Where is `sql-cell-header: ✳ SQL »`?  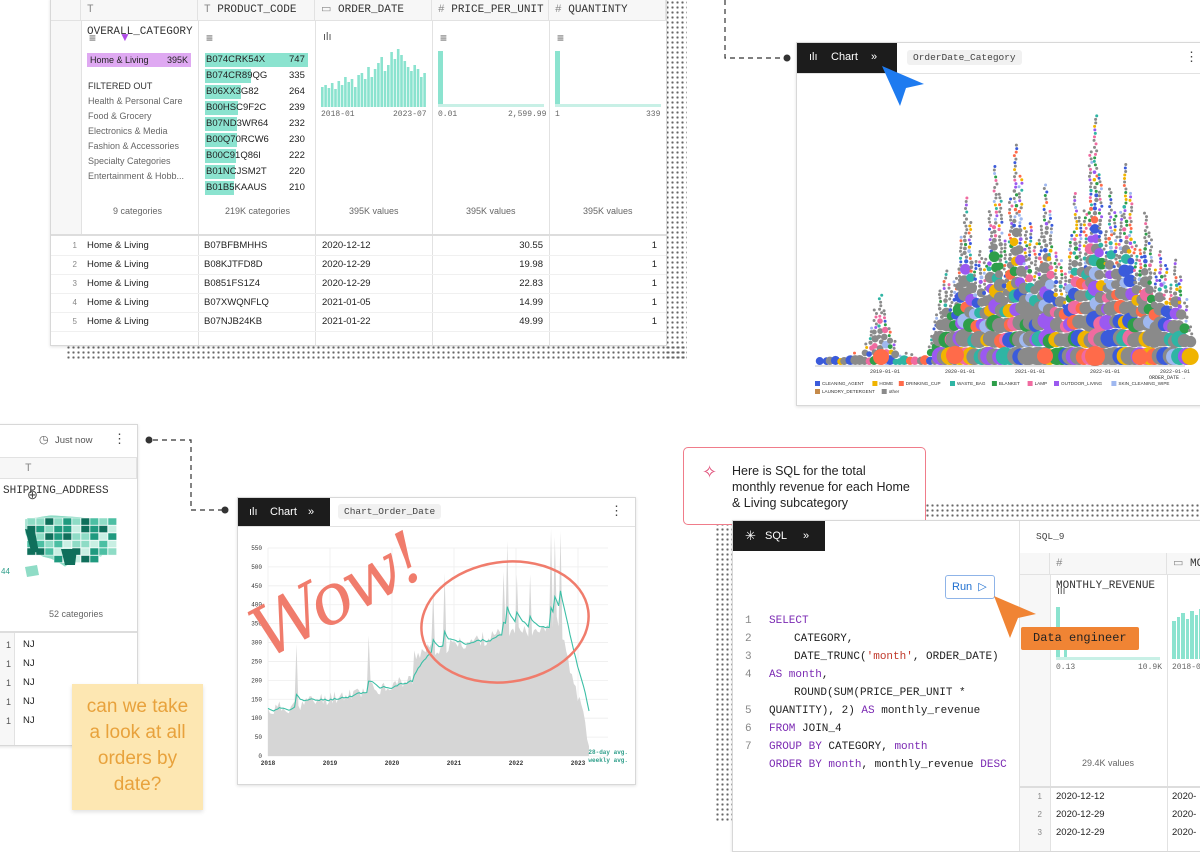 sql-cell-header: ✳ SQL » is located at coordinates (779, 536).